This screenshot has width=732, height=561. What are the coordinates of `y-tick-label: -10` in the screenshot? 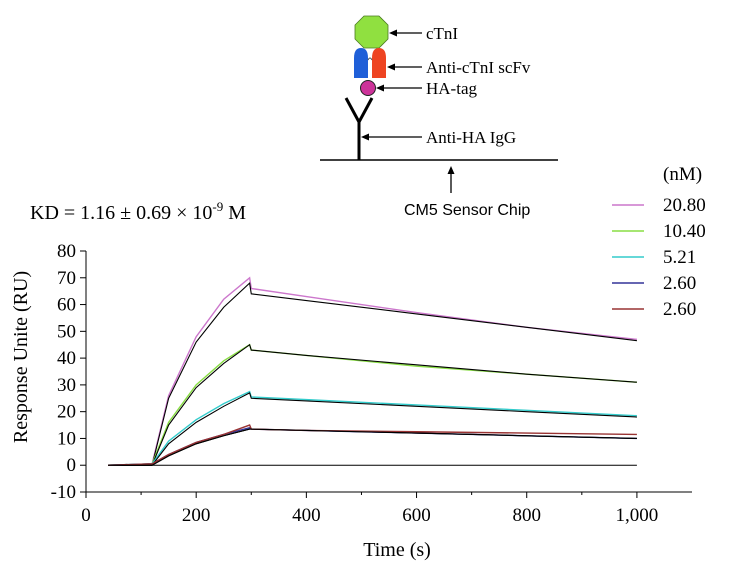 It's located at (63, 492).